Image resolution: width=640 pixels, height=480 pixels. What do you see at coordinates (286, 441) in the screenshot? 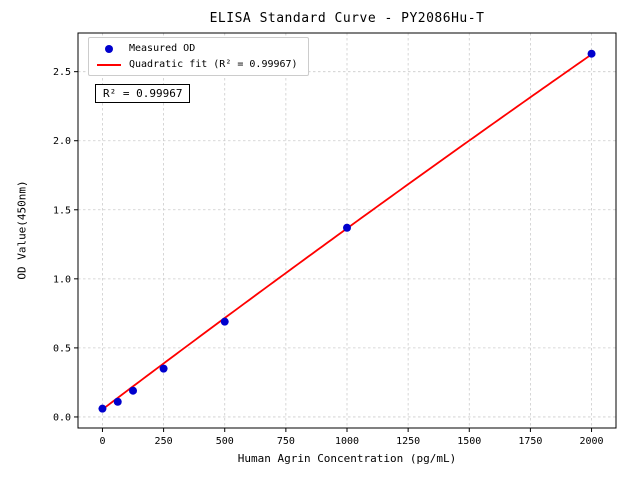
I see `x-tick-label: 750` at bounding box center [286, 441].